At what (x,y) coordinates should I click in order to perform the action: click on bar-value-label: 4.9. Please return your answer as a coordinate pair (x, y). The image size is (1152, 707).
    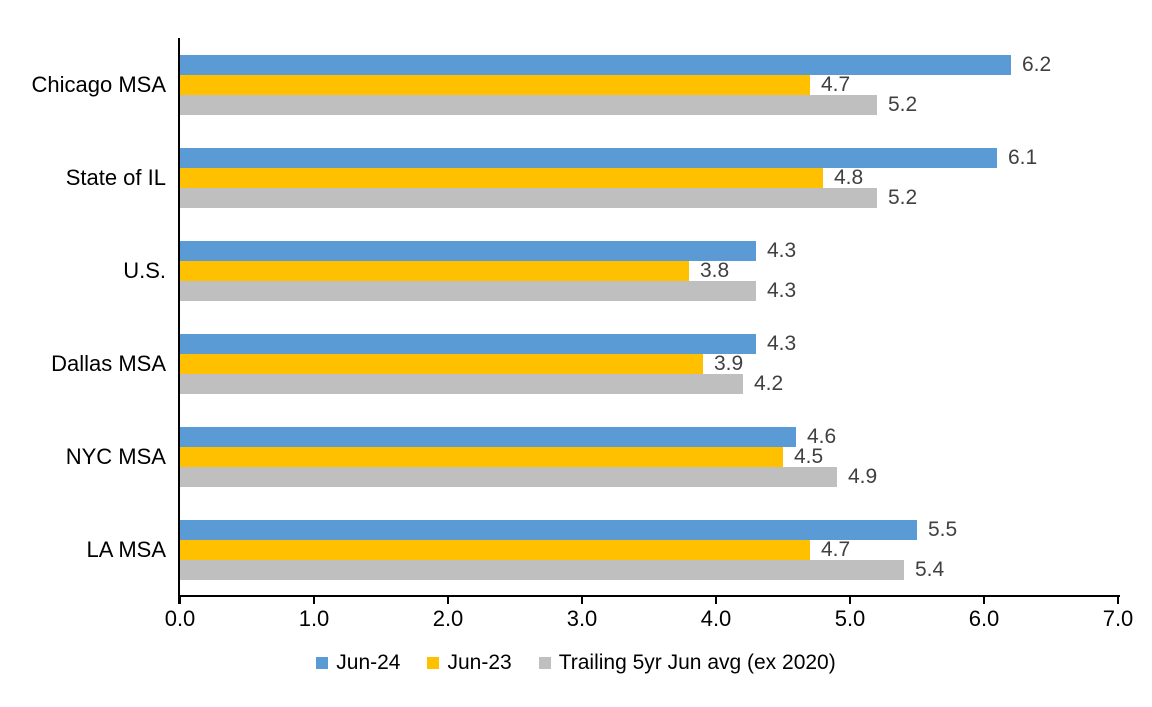
    Looking at the image, I should click on (863, 476).